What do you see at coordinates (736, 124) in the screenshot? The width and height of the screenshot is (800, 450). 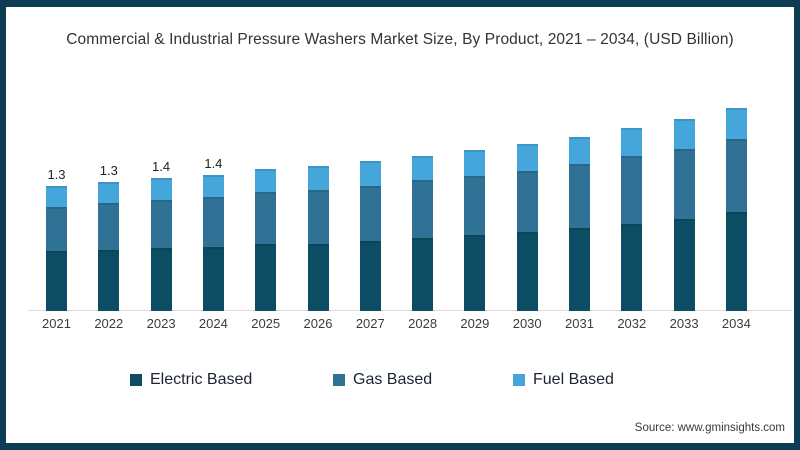 I see `bar-2034-fuel-based` at bounding box center [736, 124].